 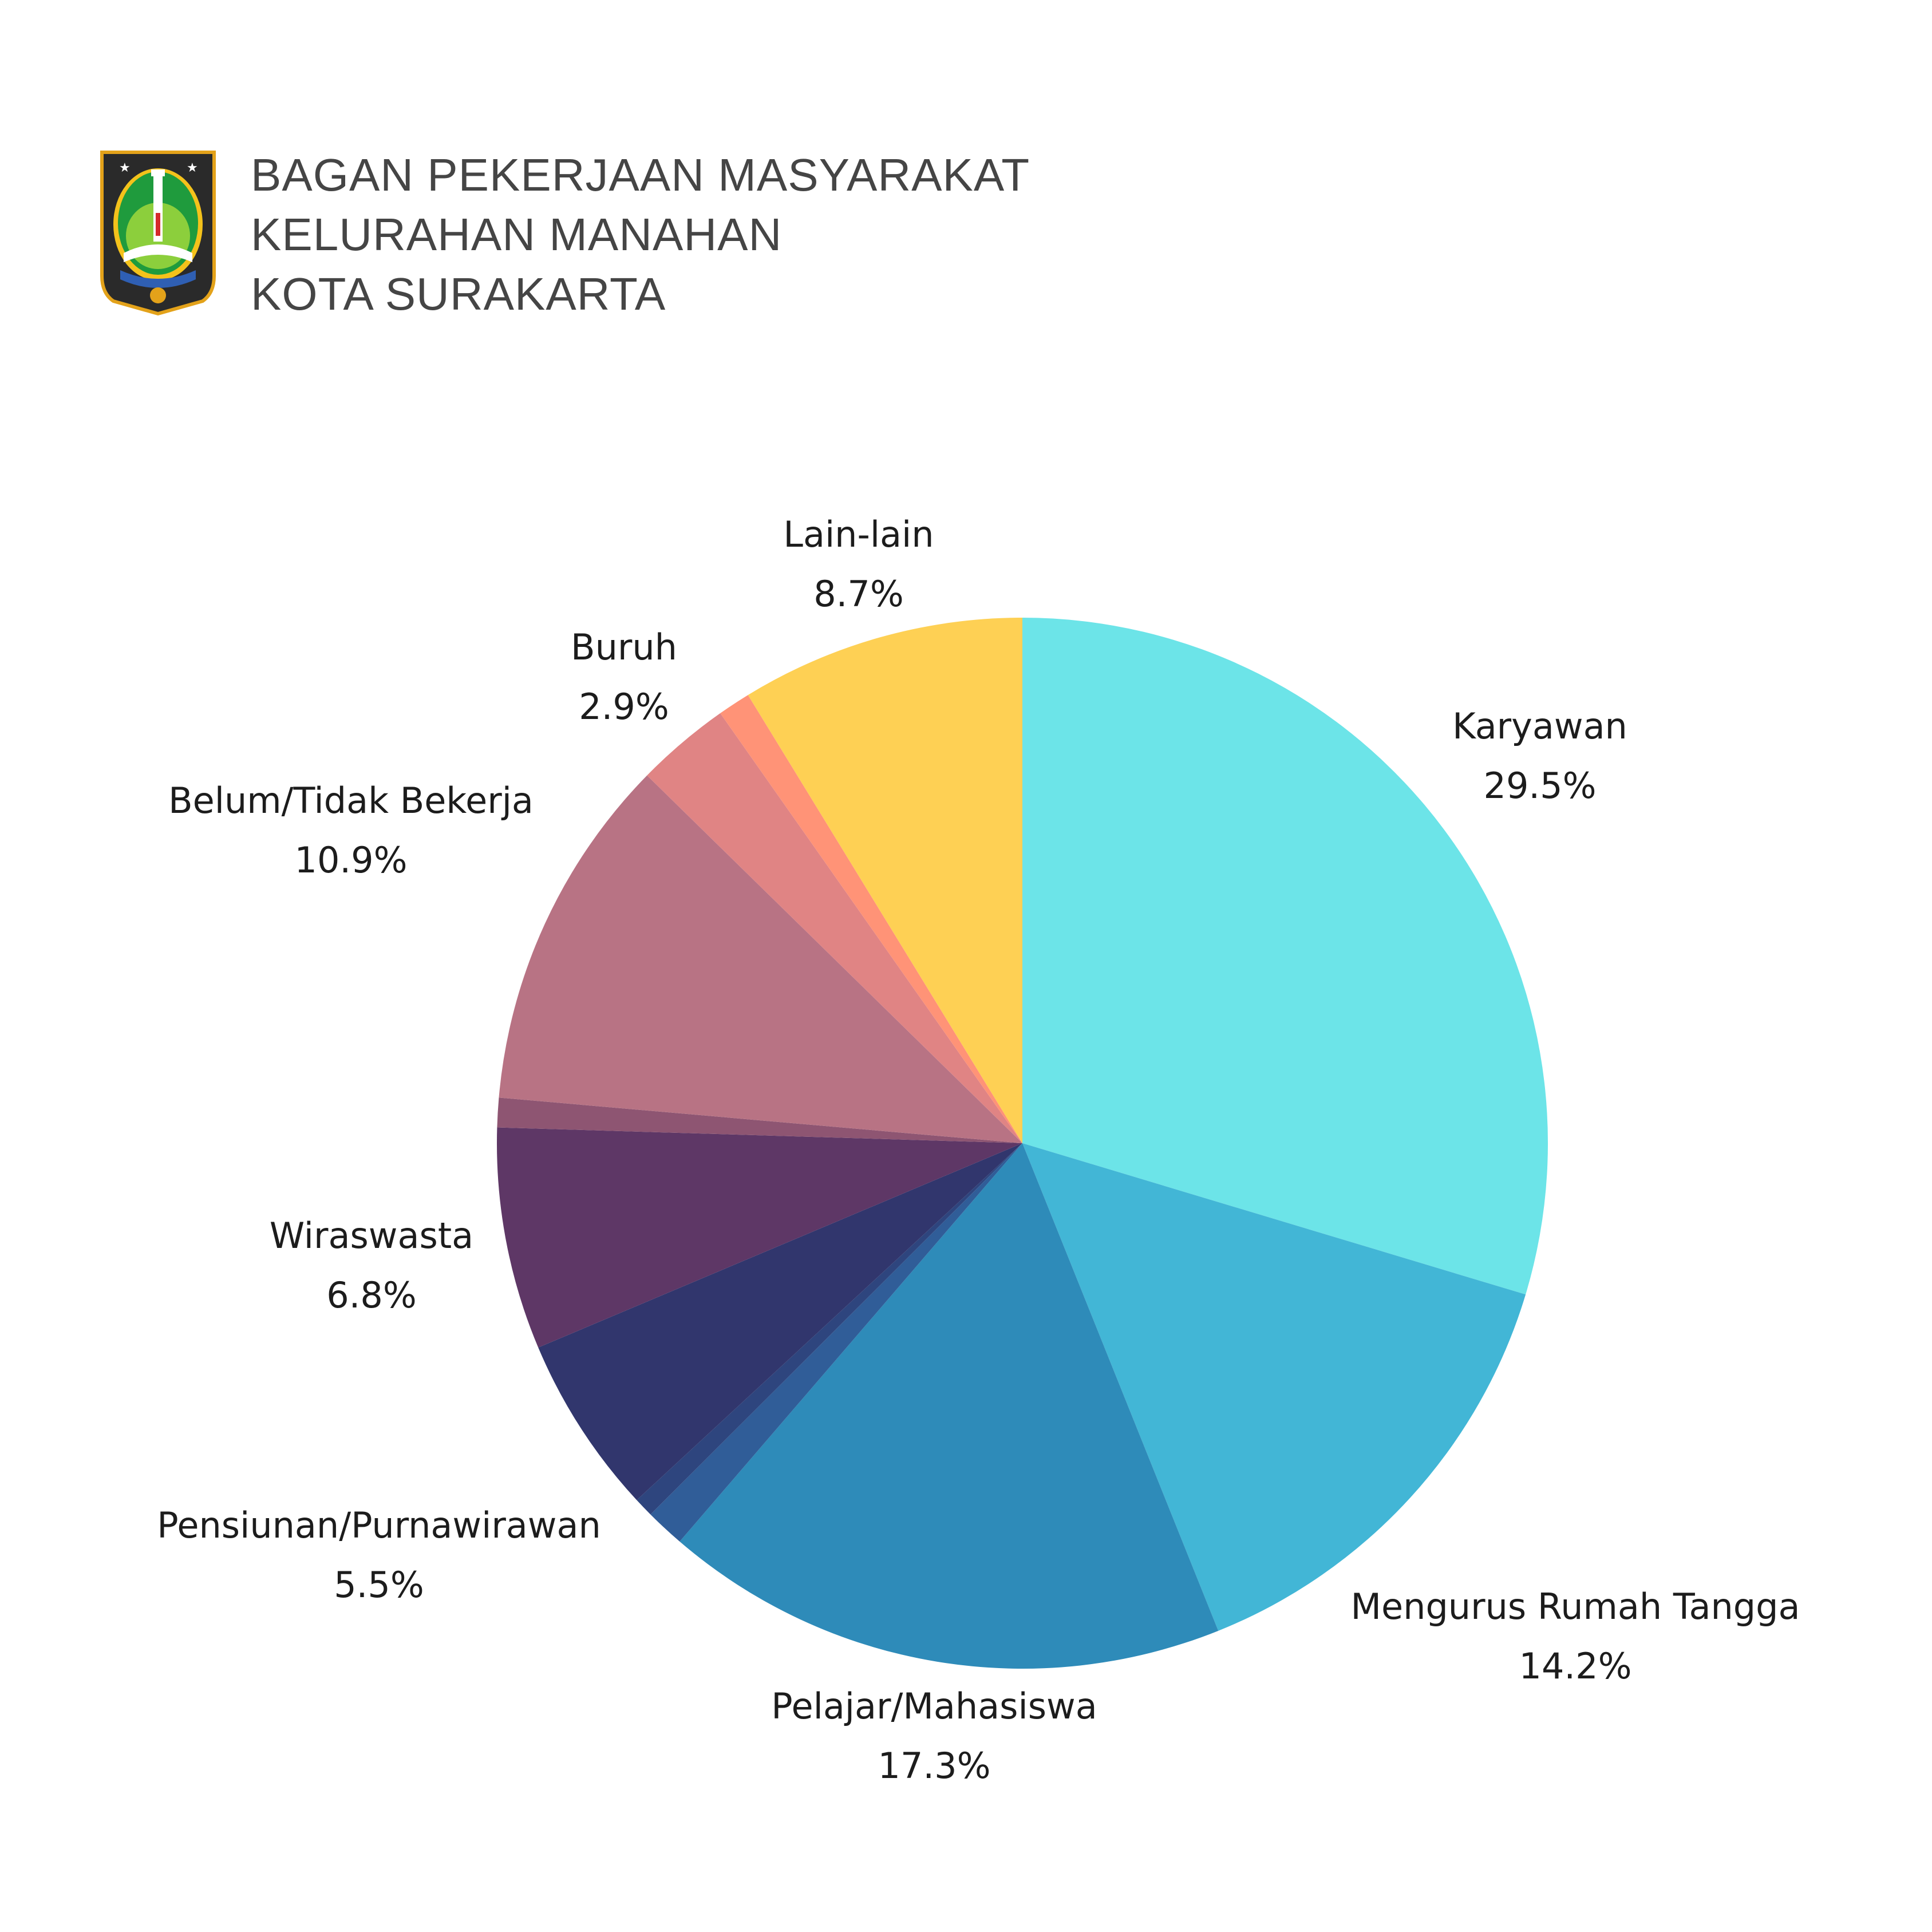 What do you see at coordinates (759, 1237) in the screenshot?
I see `pie-slice-wiraswasta` at bounding box center [759, 1237].